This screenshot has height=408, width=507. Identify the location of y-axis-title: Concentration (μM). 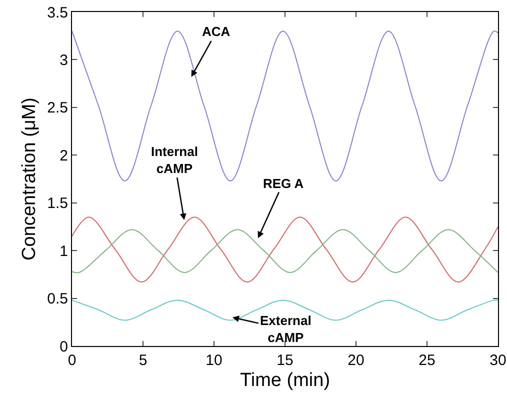
(29, 179).